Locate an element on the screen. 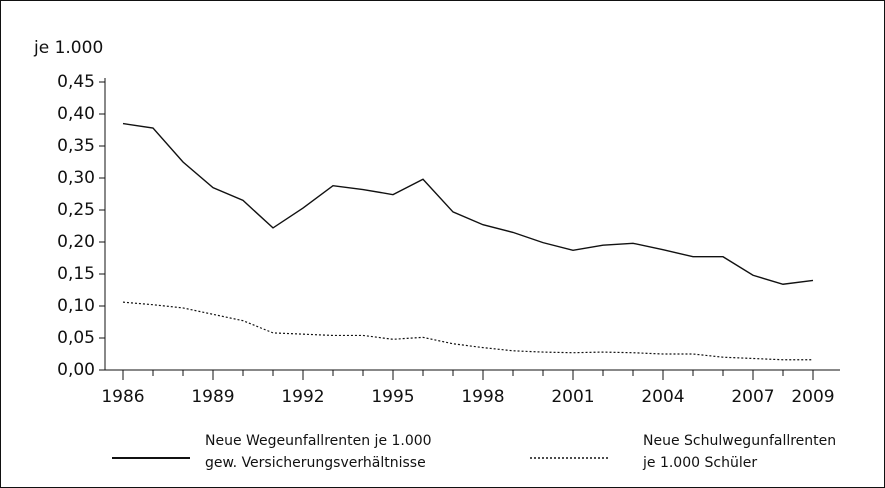 The width and height of the screenshot is (885, 488). y-tick-label: 0,20 is located at coordinates (76, 242).